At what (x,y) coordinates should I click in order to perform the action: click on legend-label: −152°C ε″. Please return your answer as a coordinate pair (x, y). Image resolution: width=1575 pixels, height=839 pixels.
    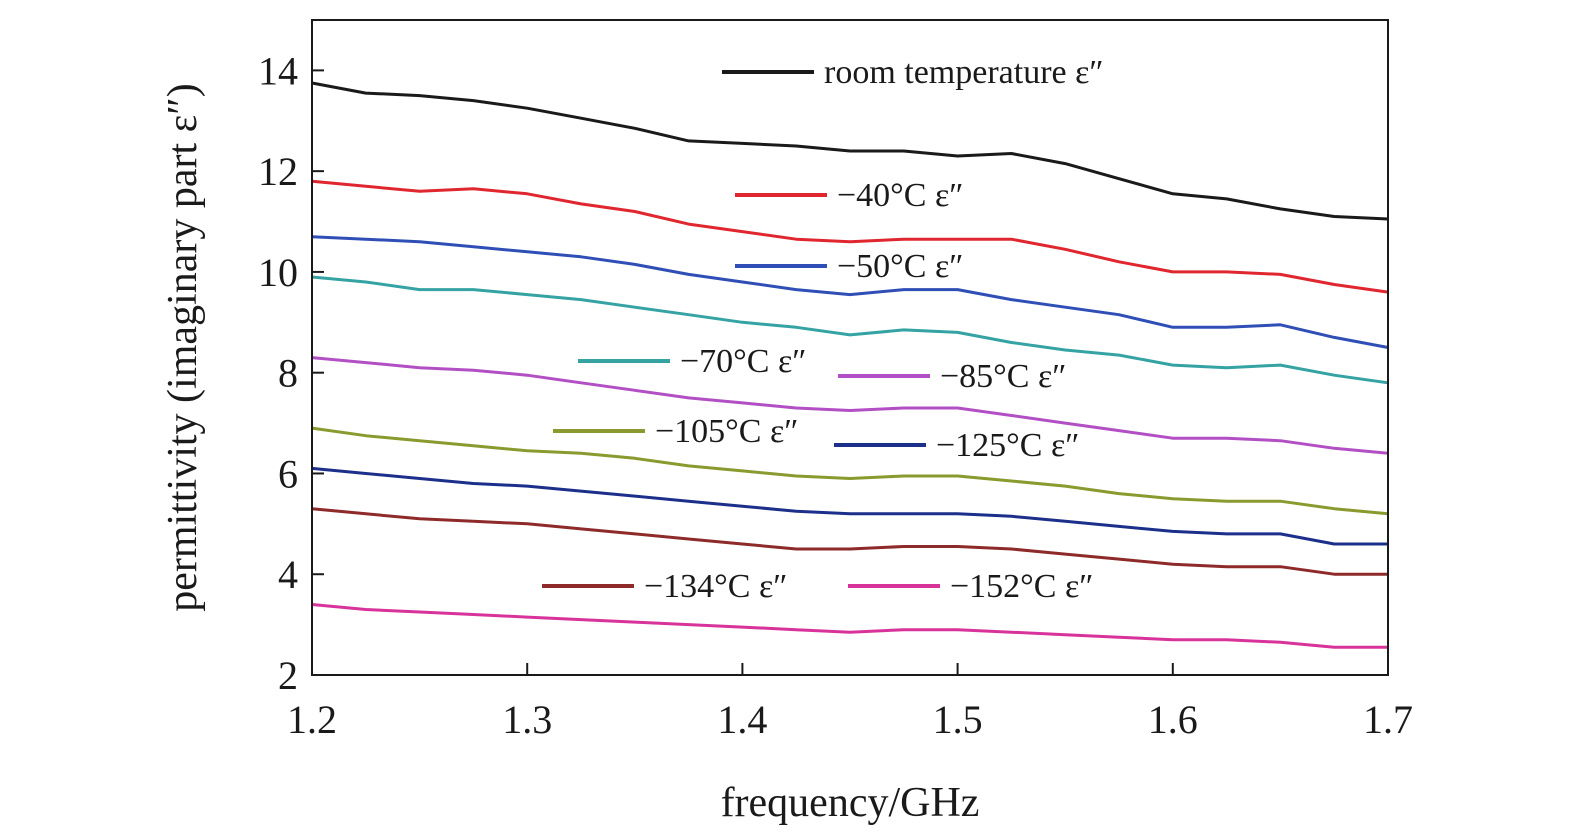
    Looking at the image, I should click on (1021, 586).